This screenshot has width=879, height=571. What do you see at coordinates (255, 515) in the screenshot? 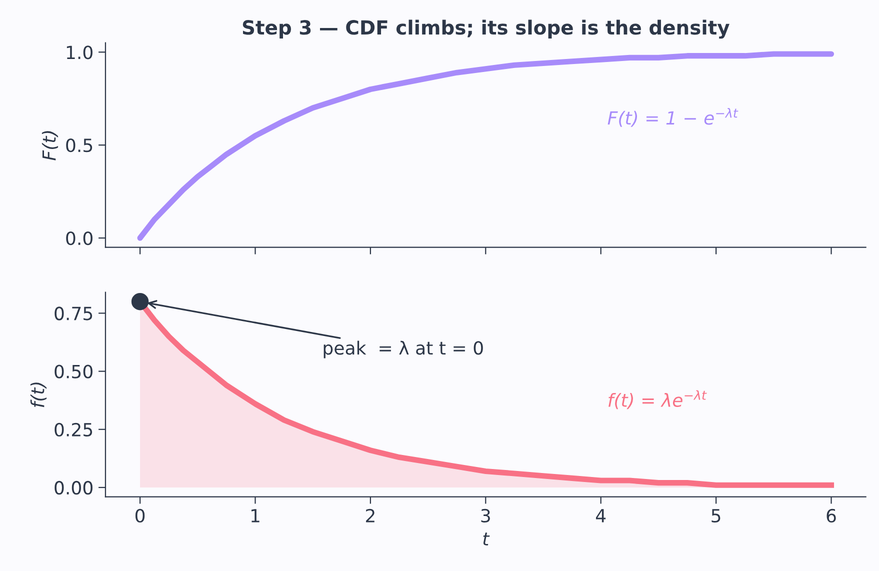
I see `x-tick-label: 1` at bounding box center [255, 515].